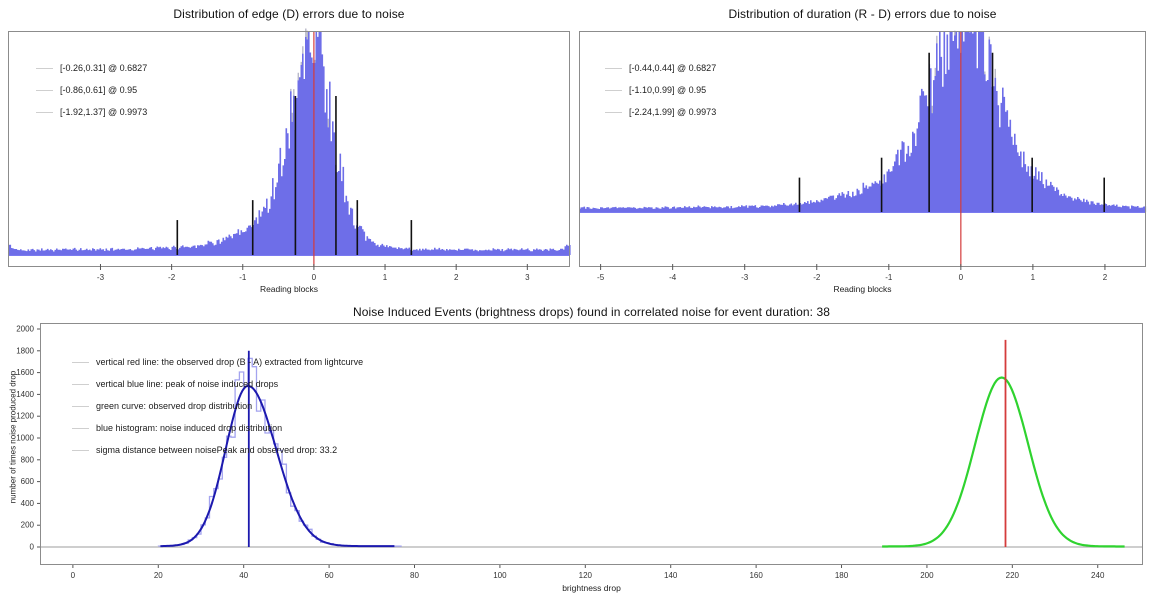 The image size is (1152, 595). What do you see at coordinates (28, 459) in the screenshot?
I see `y-tick-label: 800` at bounding box center [28, 459].